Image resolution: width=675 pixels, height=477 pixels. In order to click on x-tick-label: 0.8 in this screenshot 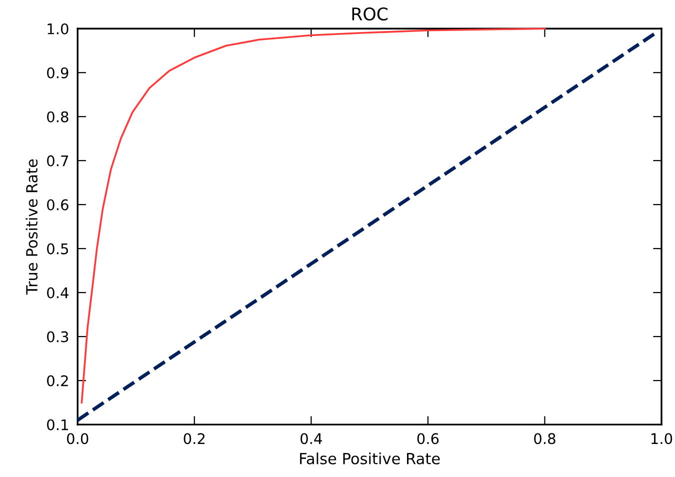, I will do `click(545, 438)`.